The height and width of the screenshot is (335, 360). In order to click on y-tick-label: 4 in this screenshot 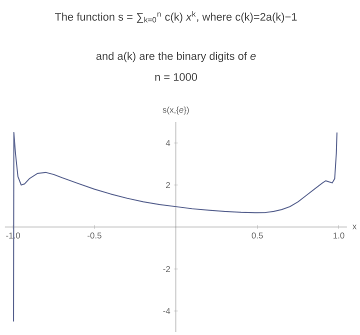, I will do `click(168, 143)`.